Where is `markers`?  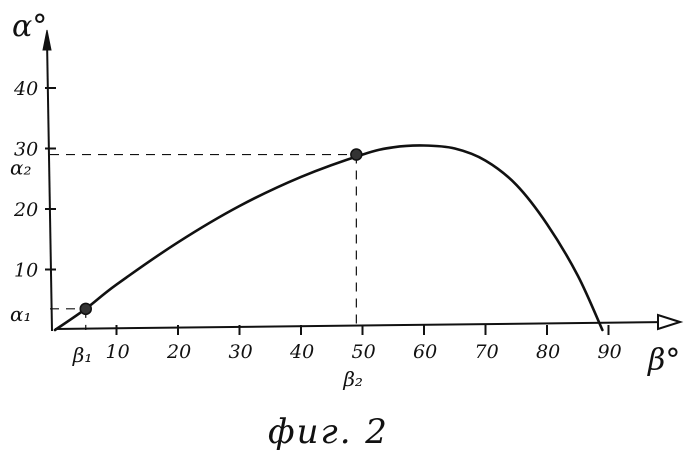 markers is located at coordinates (221, 231).